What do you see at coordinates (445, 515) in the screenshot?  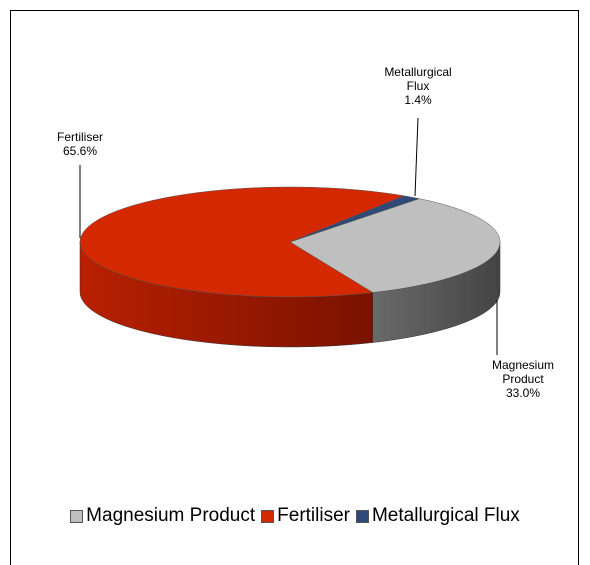 I see `legend-label: Metallurgical Flux` at bounding box center [445, 515].